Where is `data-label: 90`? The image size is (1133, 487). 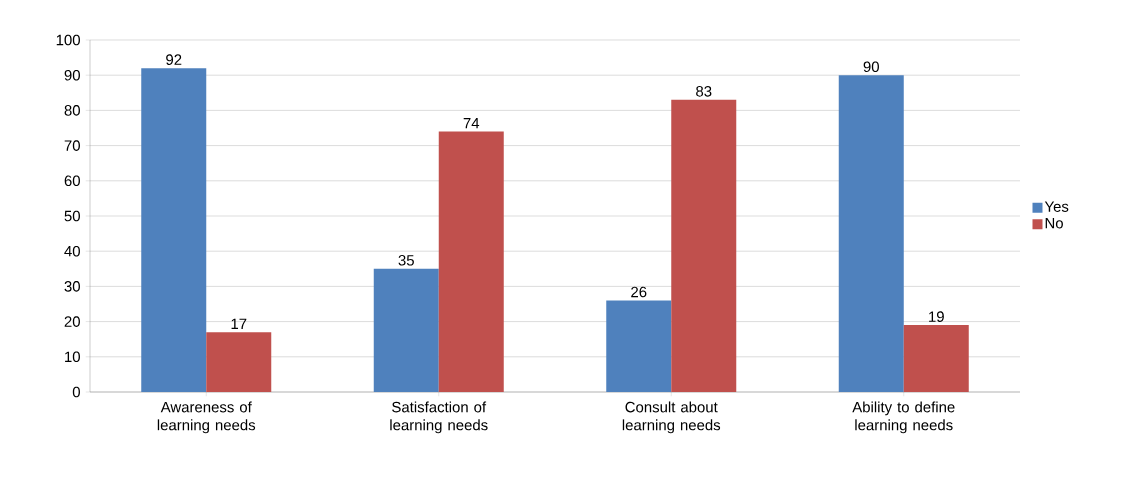 data-label: 90 is located at coordinates (871, 66).